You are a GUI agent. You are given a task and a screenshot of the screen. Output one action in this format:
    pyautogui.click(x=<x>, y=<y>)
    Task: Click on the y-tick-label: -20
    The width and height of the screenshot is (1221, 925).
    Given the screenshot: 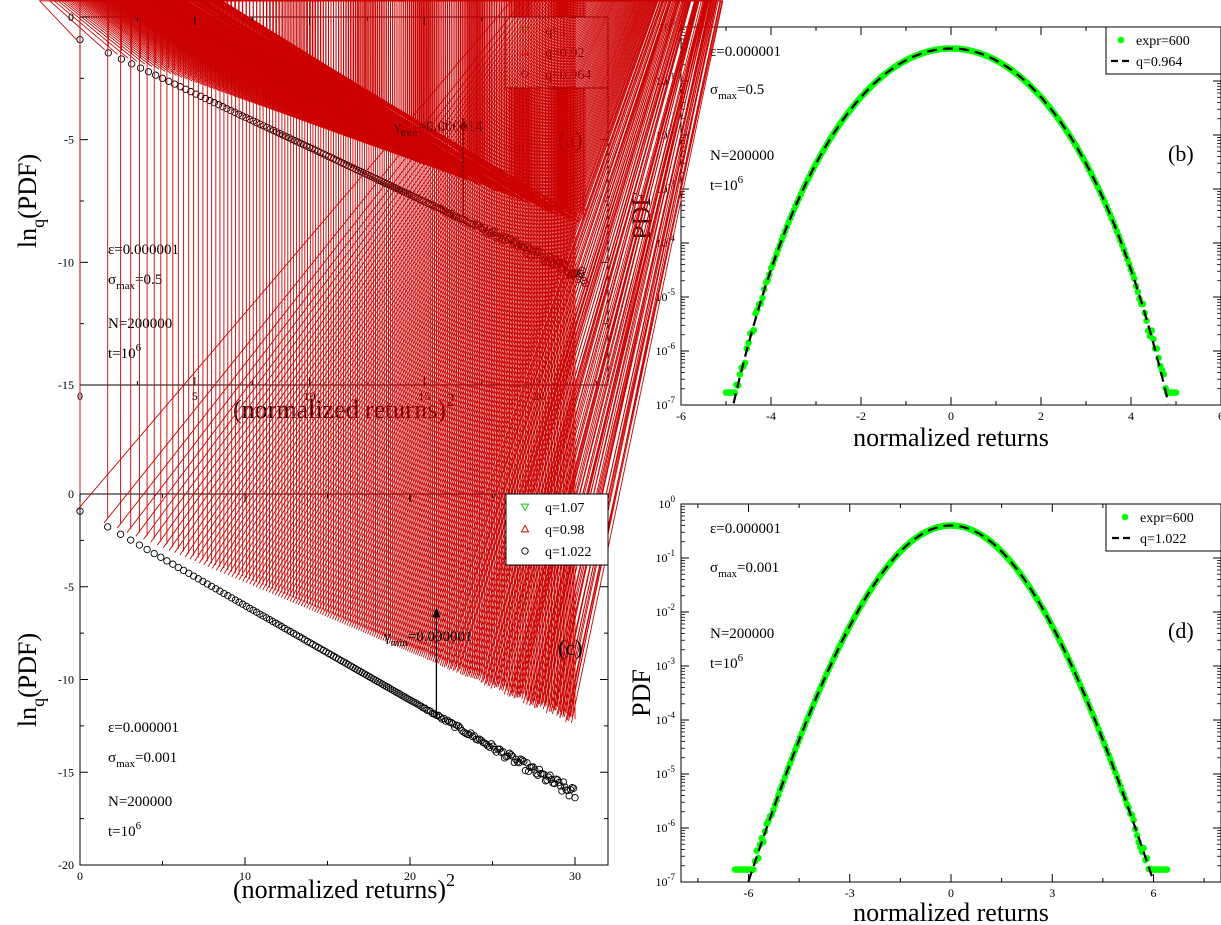 What is the action you would take?
    pyautogui.click(x=66, y=865)
    